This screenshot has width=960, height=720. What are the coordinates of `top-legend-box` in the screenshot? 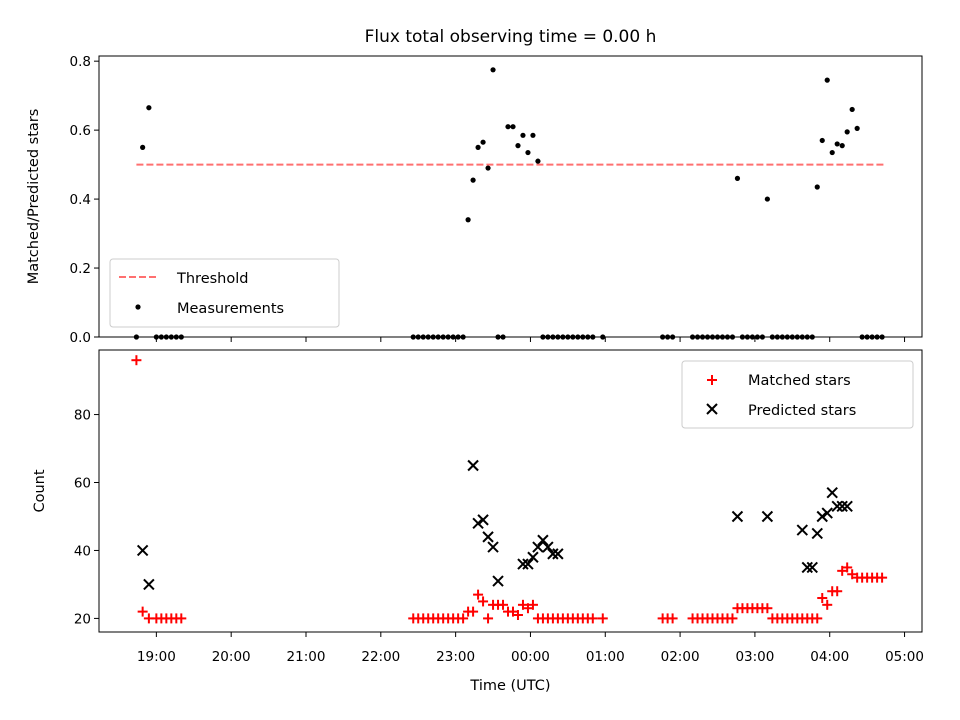 It's located at (224, 293).